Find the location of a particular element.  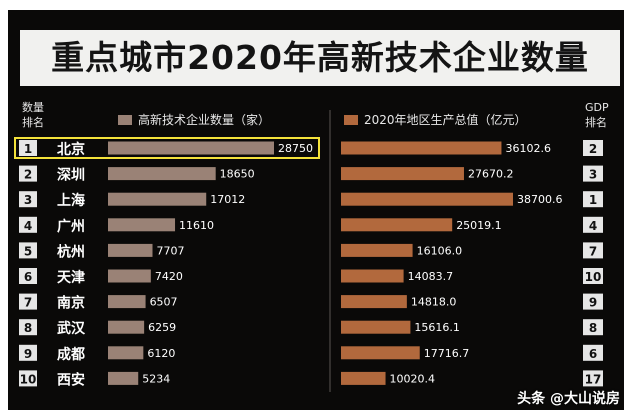

enterprise-value-label: 7707 is located at coordinates (170, 250).